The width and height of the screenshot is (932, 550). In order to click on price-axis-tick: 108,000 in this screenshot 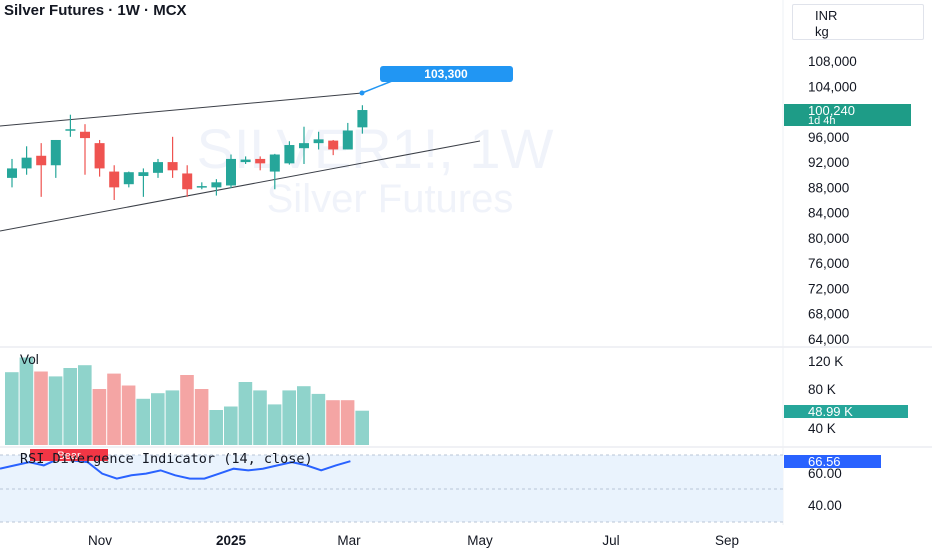, I will do `click(832, 61)`.